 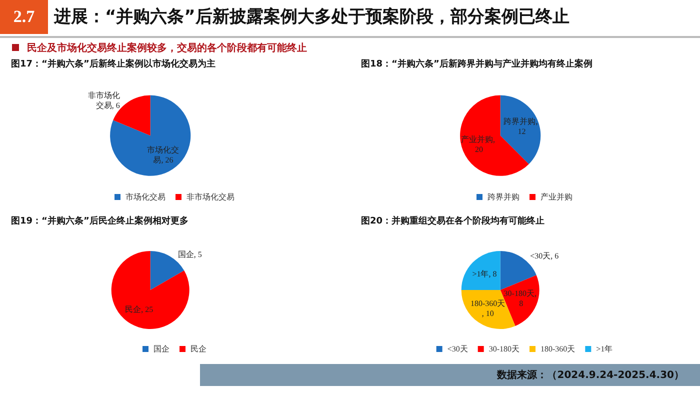 What do you see at coordinates (146, 197) in the screenshot?
I see `legend-label: 市场化交易` at bounding box center [146, 197].